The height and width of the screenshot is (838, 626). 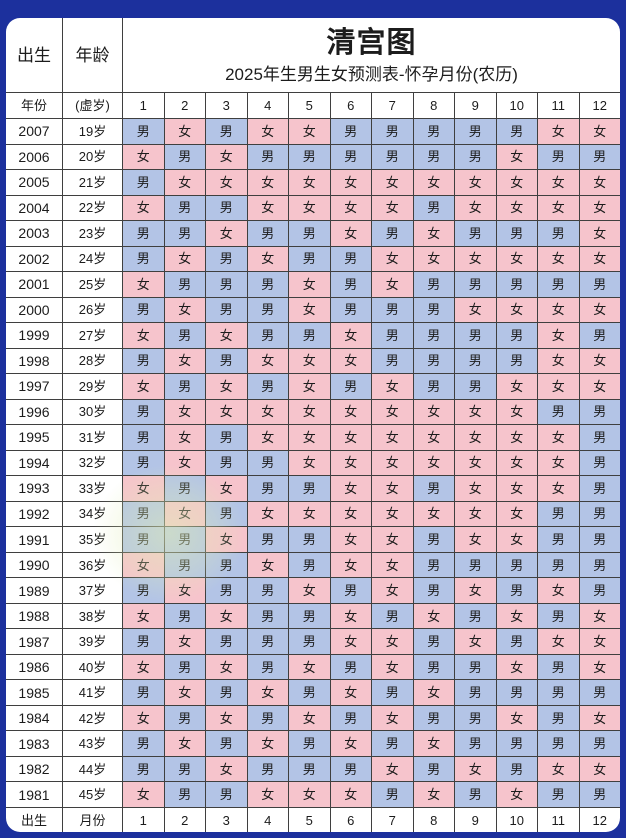 I want to click on year-cell: 2002, so click(x=34, y=259).